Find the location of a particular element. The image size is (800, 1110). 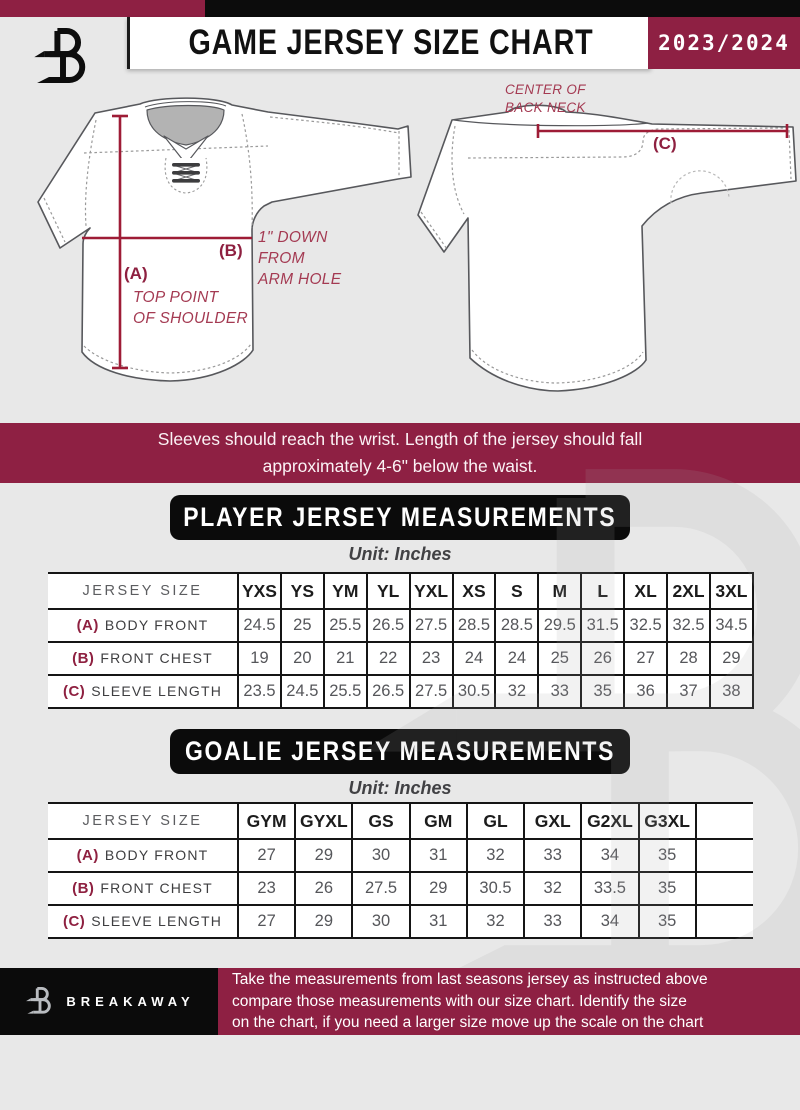

measurement-value-cell: 19 is located at coordinates (259, 658).